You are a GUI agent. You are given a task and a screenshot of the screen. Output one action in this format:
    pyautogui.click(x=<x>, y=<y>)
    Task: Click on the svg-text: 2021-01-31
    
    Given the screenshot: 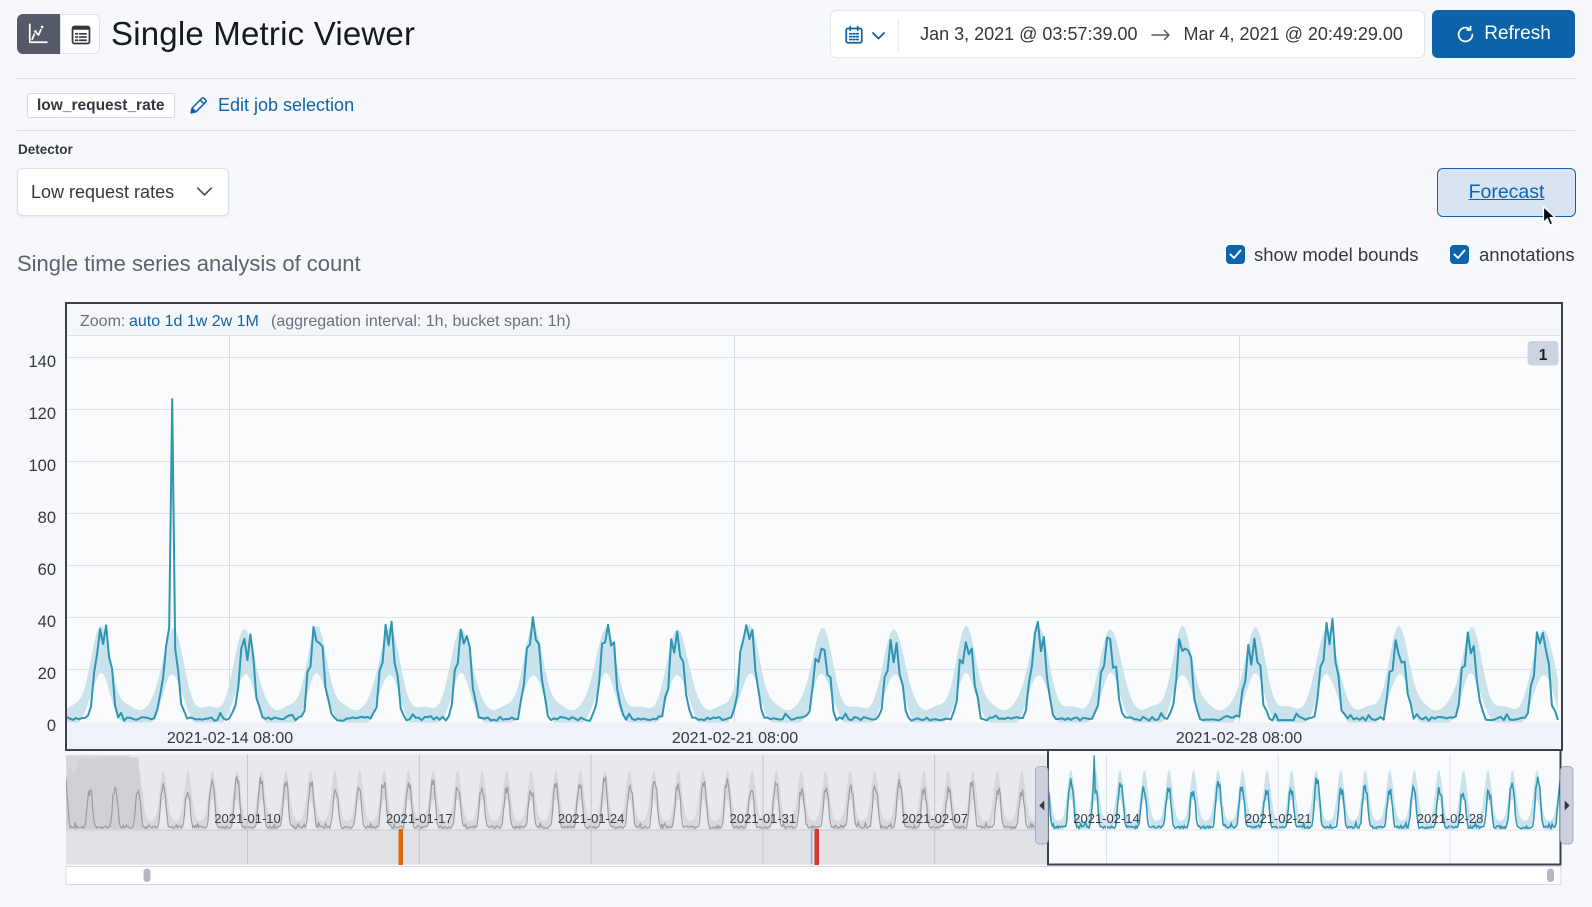 What is the action you would take?
    pyautogui.click(x=763, y=818)
    